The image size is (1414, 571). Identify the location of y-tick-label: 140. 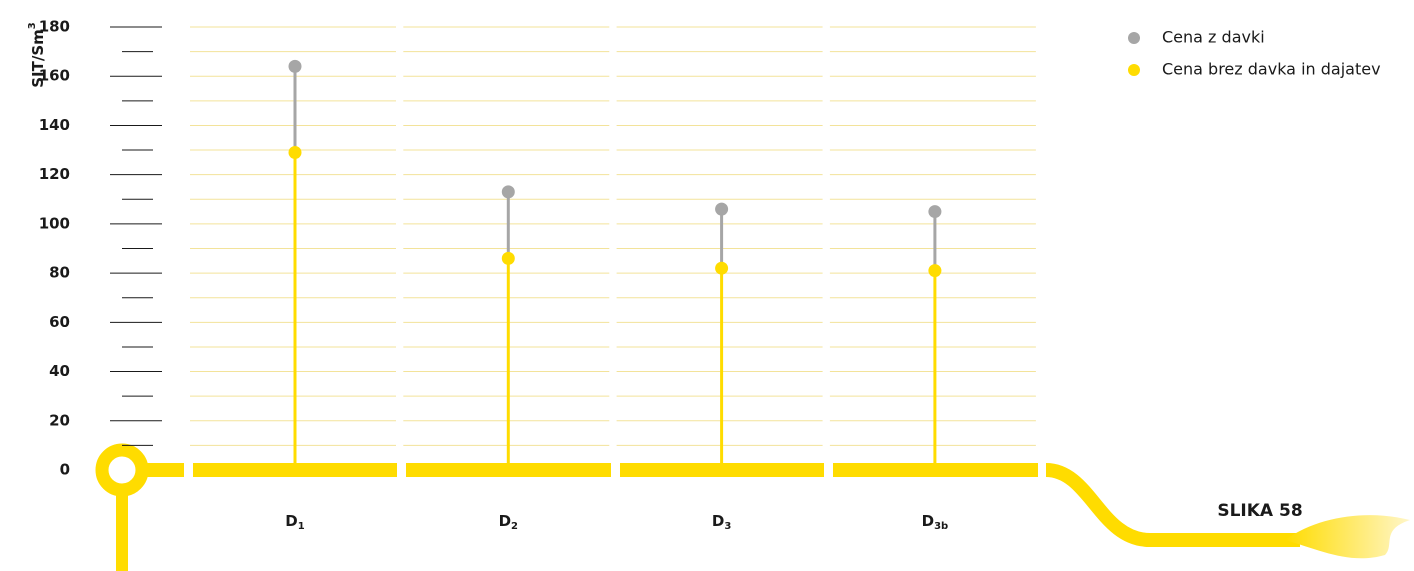
(54, 125).